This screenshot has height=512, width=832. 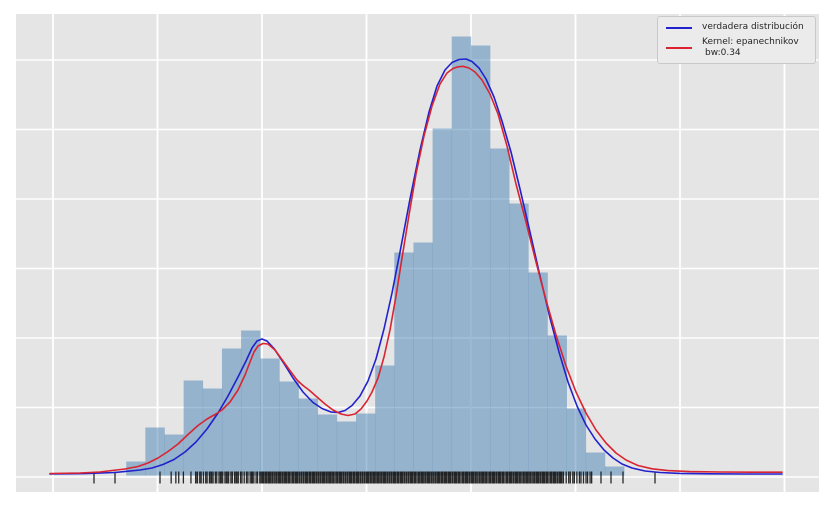 I want to click on legend-label-kernel-line1: Kernel: epanechnikov, so click(x=750, y=42).